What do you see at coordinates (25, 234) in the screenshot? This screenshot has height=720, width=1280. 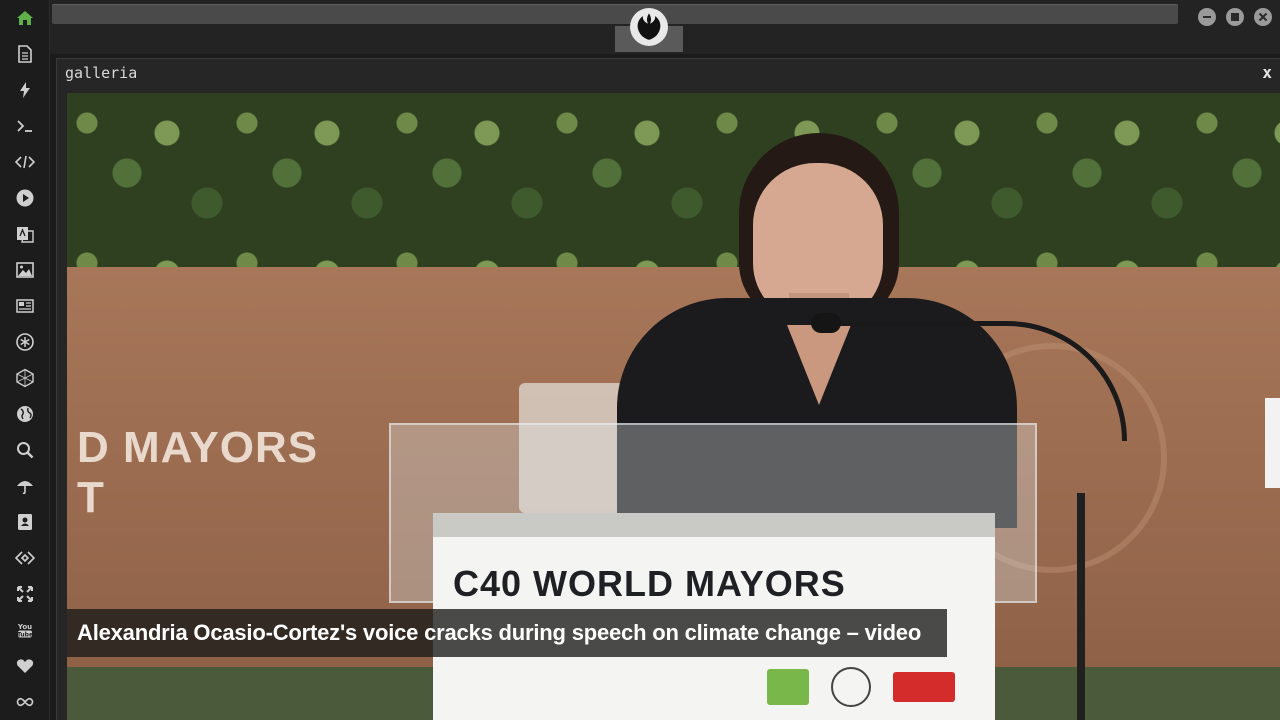 I see `translate-icon` at bounding box center [25, 234].